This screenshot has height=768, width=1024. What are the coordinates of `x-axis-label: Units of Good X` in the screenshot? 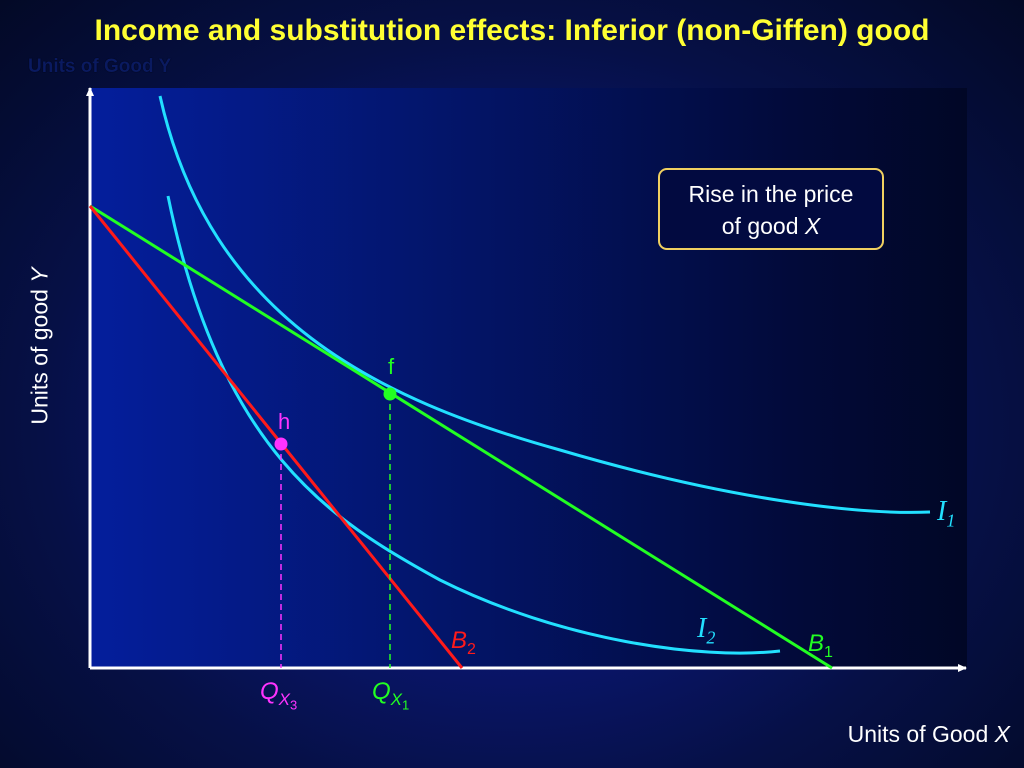 It's located at (928, 734).